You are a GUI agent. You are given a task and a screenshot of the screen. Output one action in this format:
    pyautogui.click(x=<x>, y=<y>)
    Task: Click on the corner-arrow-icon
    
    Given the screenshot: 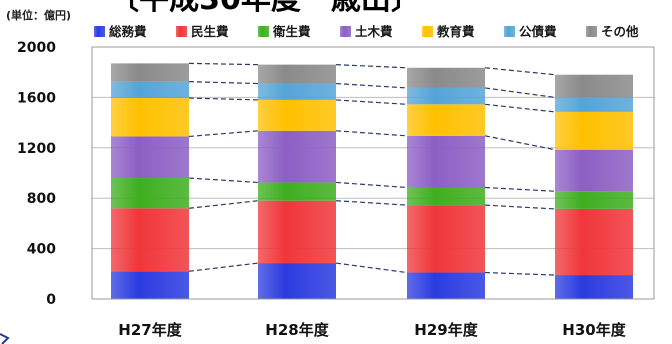 What is the action you would take?
    pyautogui.click(x=5, y=338)
    